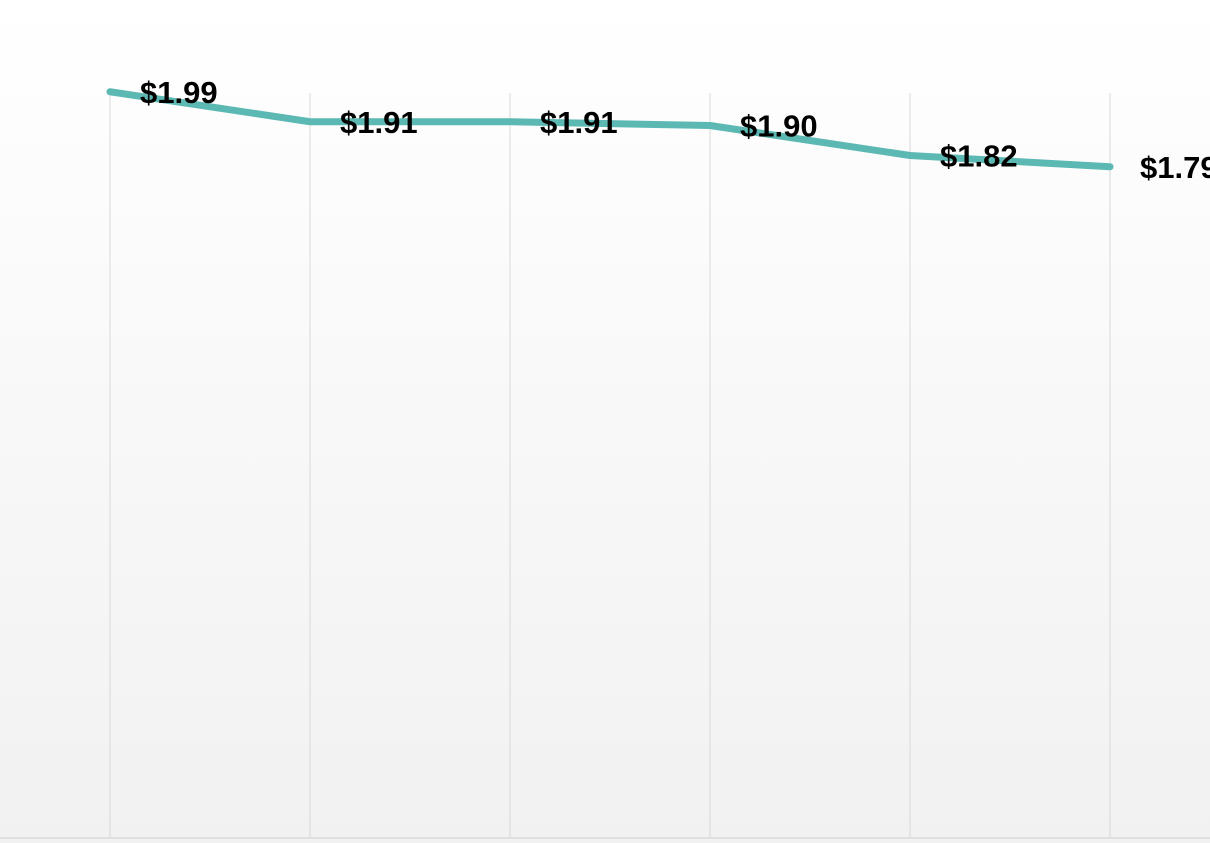 This screenshot has width=1210, height=843. I want to click on data-label: $1.99, so click(179, 92).